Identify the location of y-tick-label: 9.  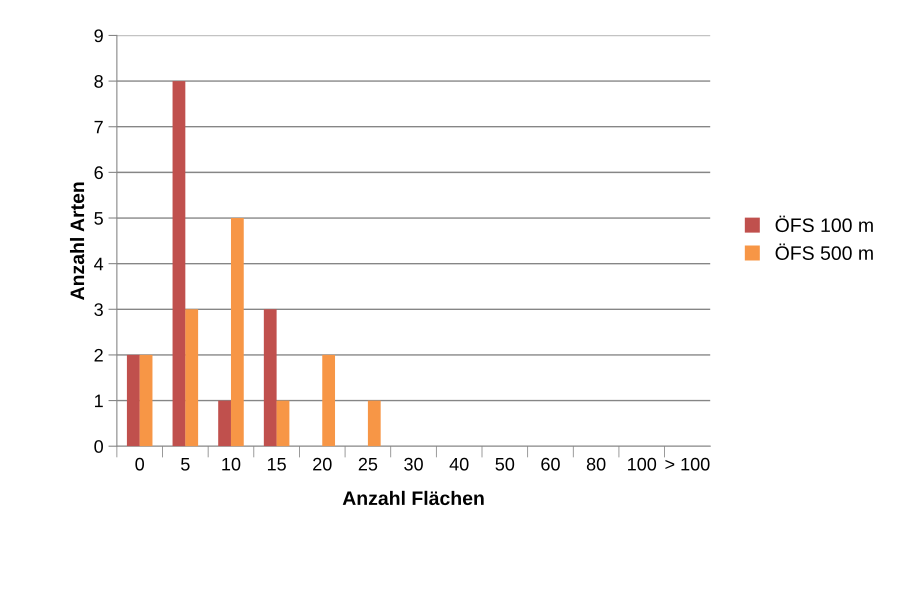
(98, 35).